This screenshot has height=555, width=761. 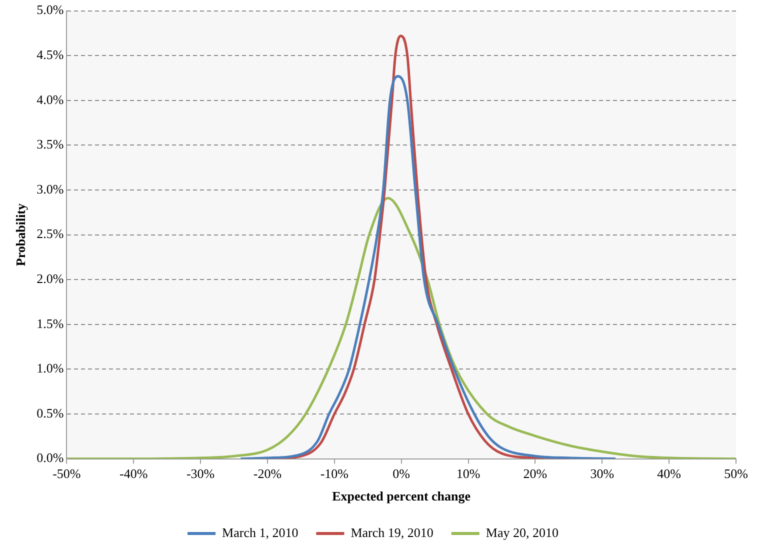 I want to click on y-tick-label: 0.5%, so click(x=50, y=412).